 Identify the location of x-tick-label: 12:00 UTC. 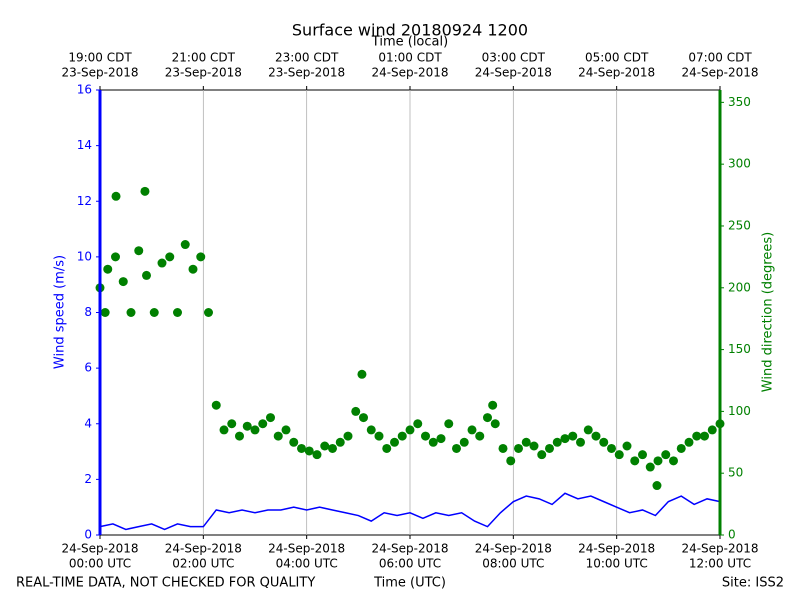
(720, 564).